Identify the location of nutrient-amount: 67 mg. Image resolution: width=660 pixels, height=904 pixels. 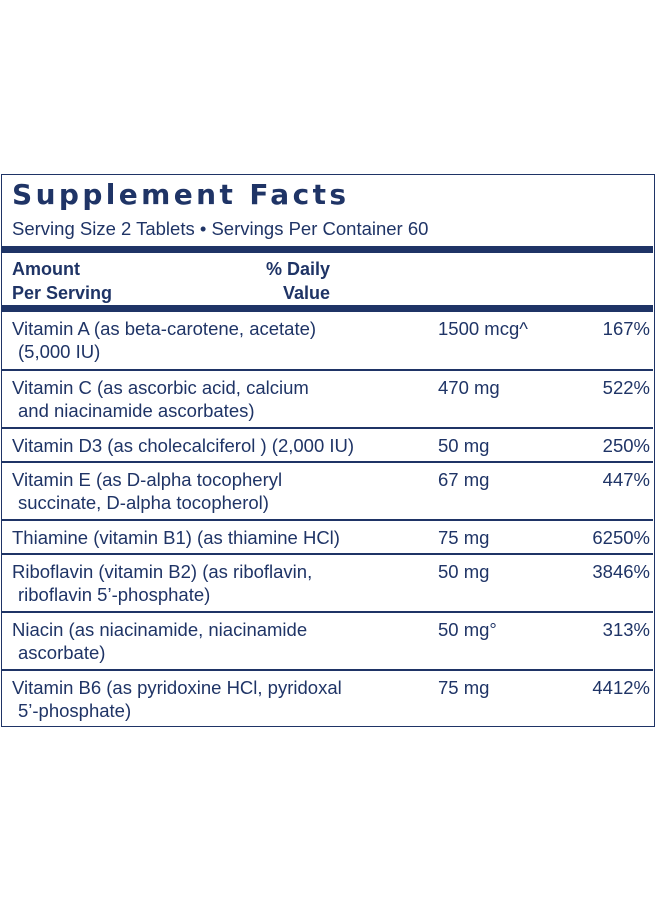
(464, 479).